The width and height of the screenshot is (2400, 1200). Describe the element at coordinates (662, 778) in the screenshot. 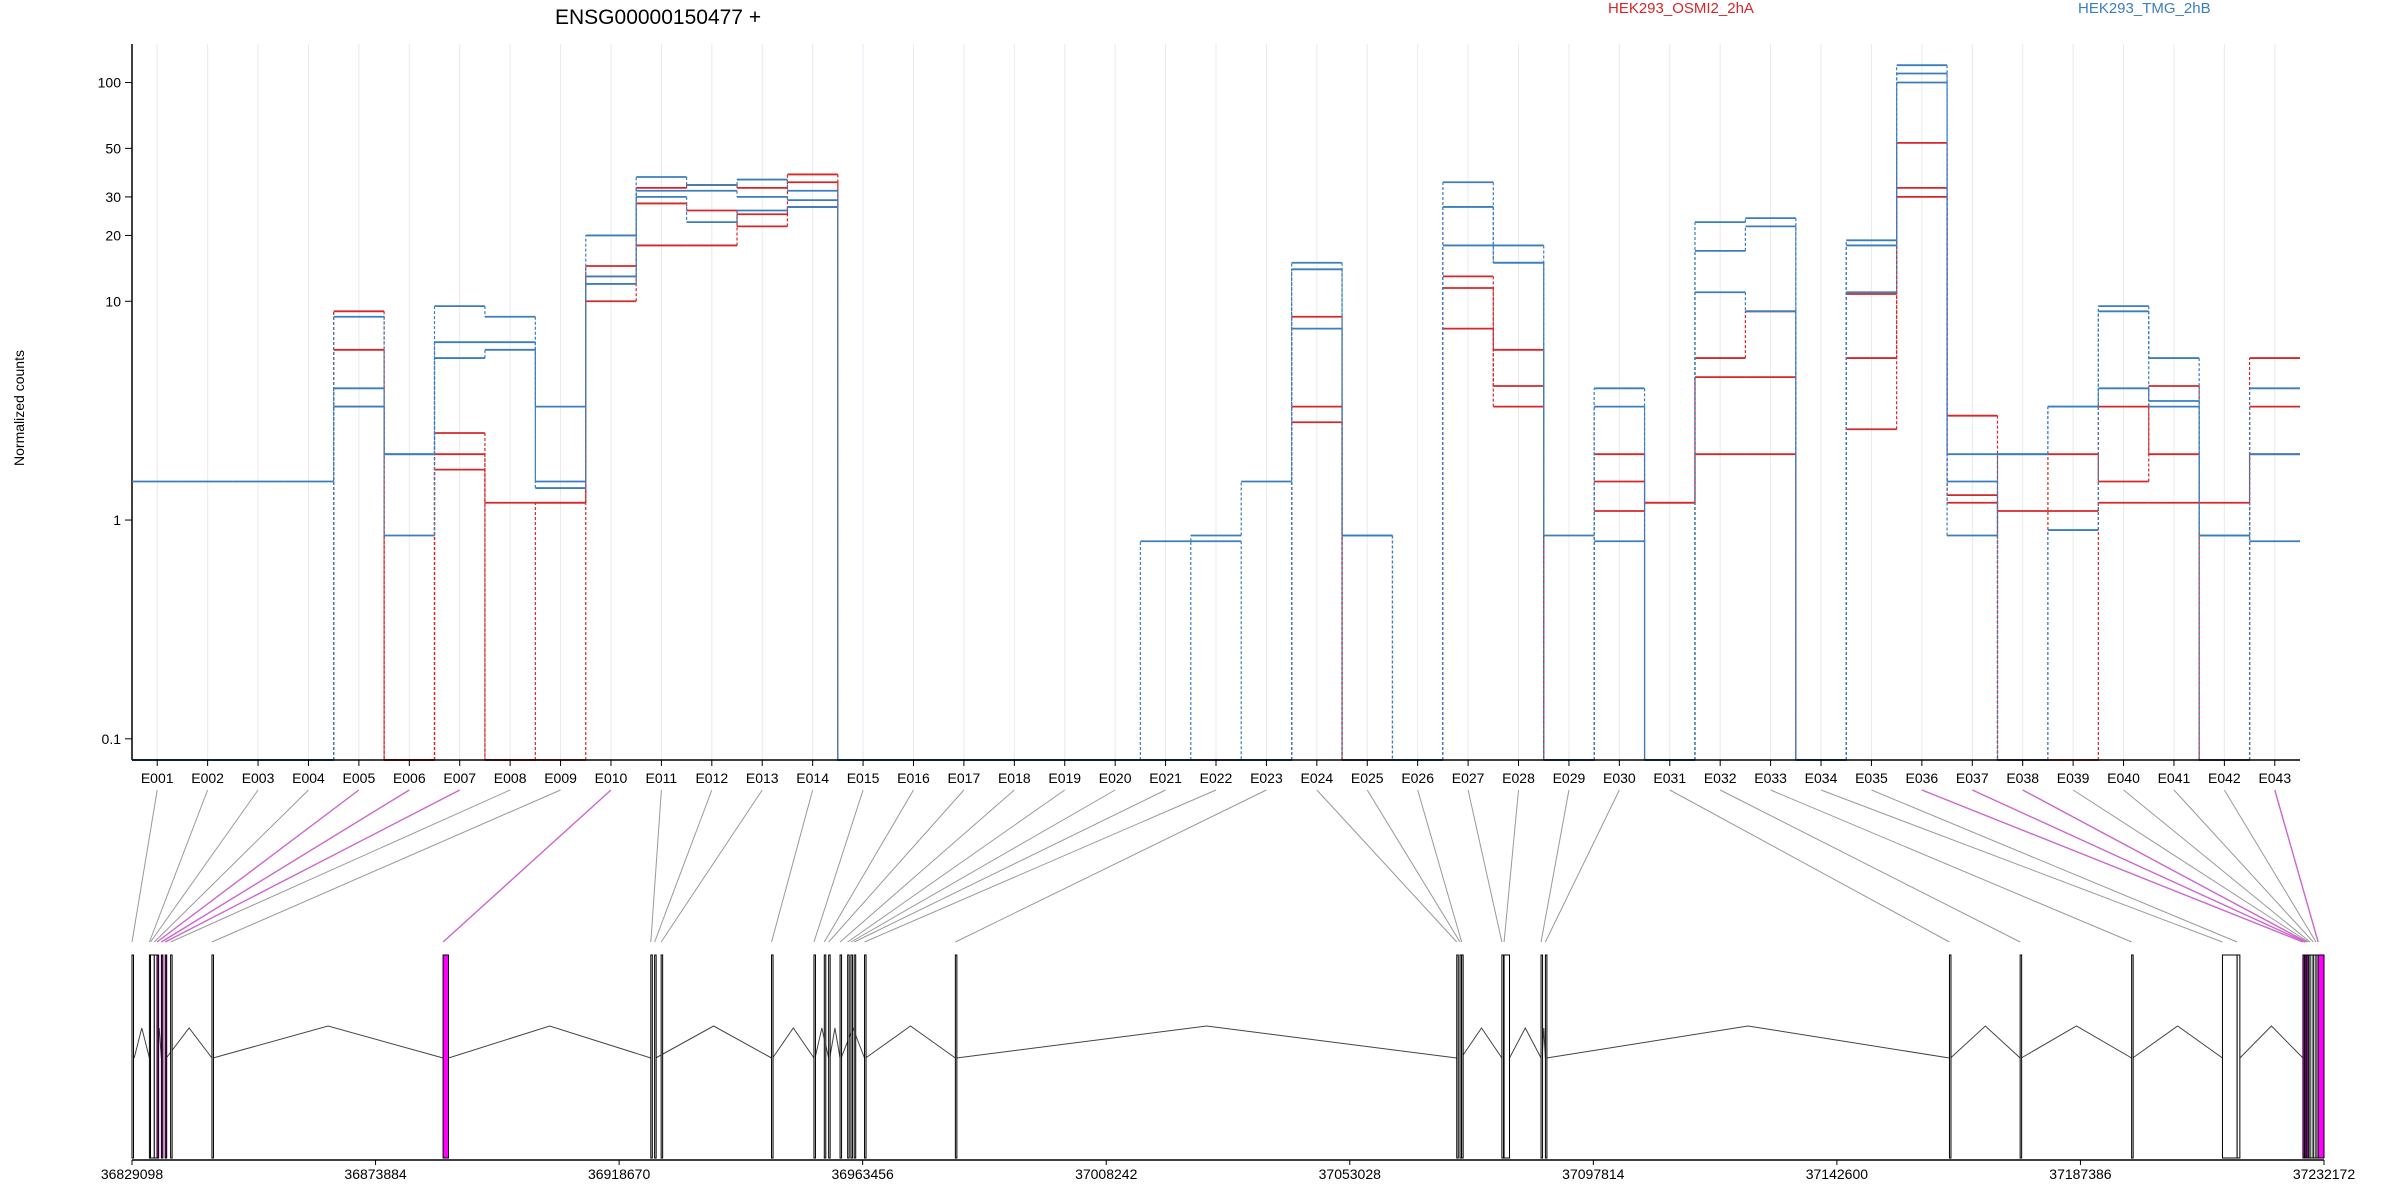

I see `x-tick-label: E011` at that location.